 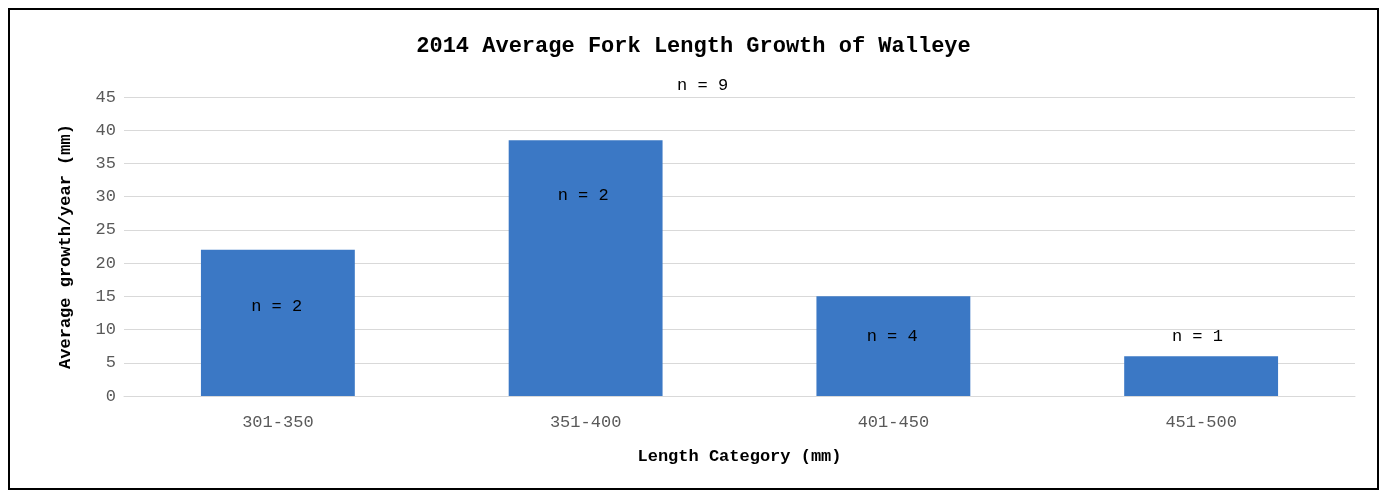 What do you see at coordinates (105, 197) in the screenshot?
I see `y-tick-label: 30` at bounding box center [105, 197].